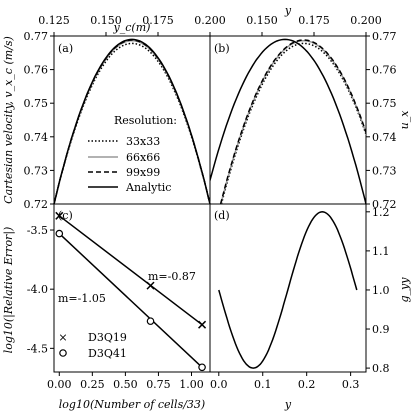 The height and width of the screenshot is (412, 416). I want to click on panel-d-ytick-label: 1.1, so click(381, 251).